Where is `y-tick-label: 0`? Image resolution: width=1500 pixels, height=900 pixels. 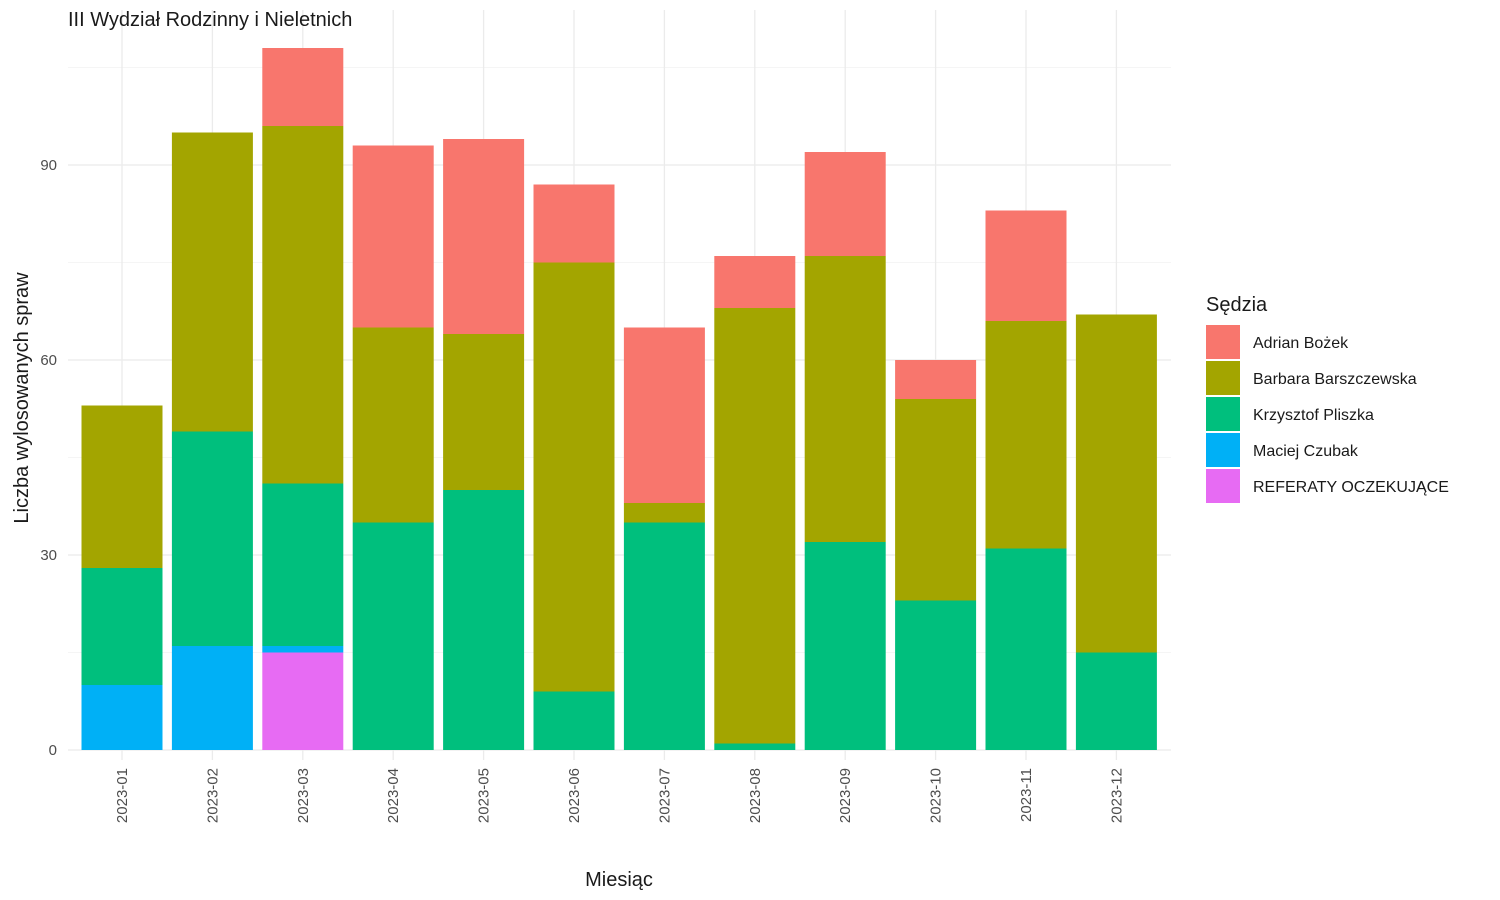 y-tick-label: 0 is located at coordinates (53, 750).